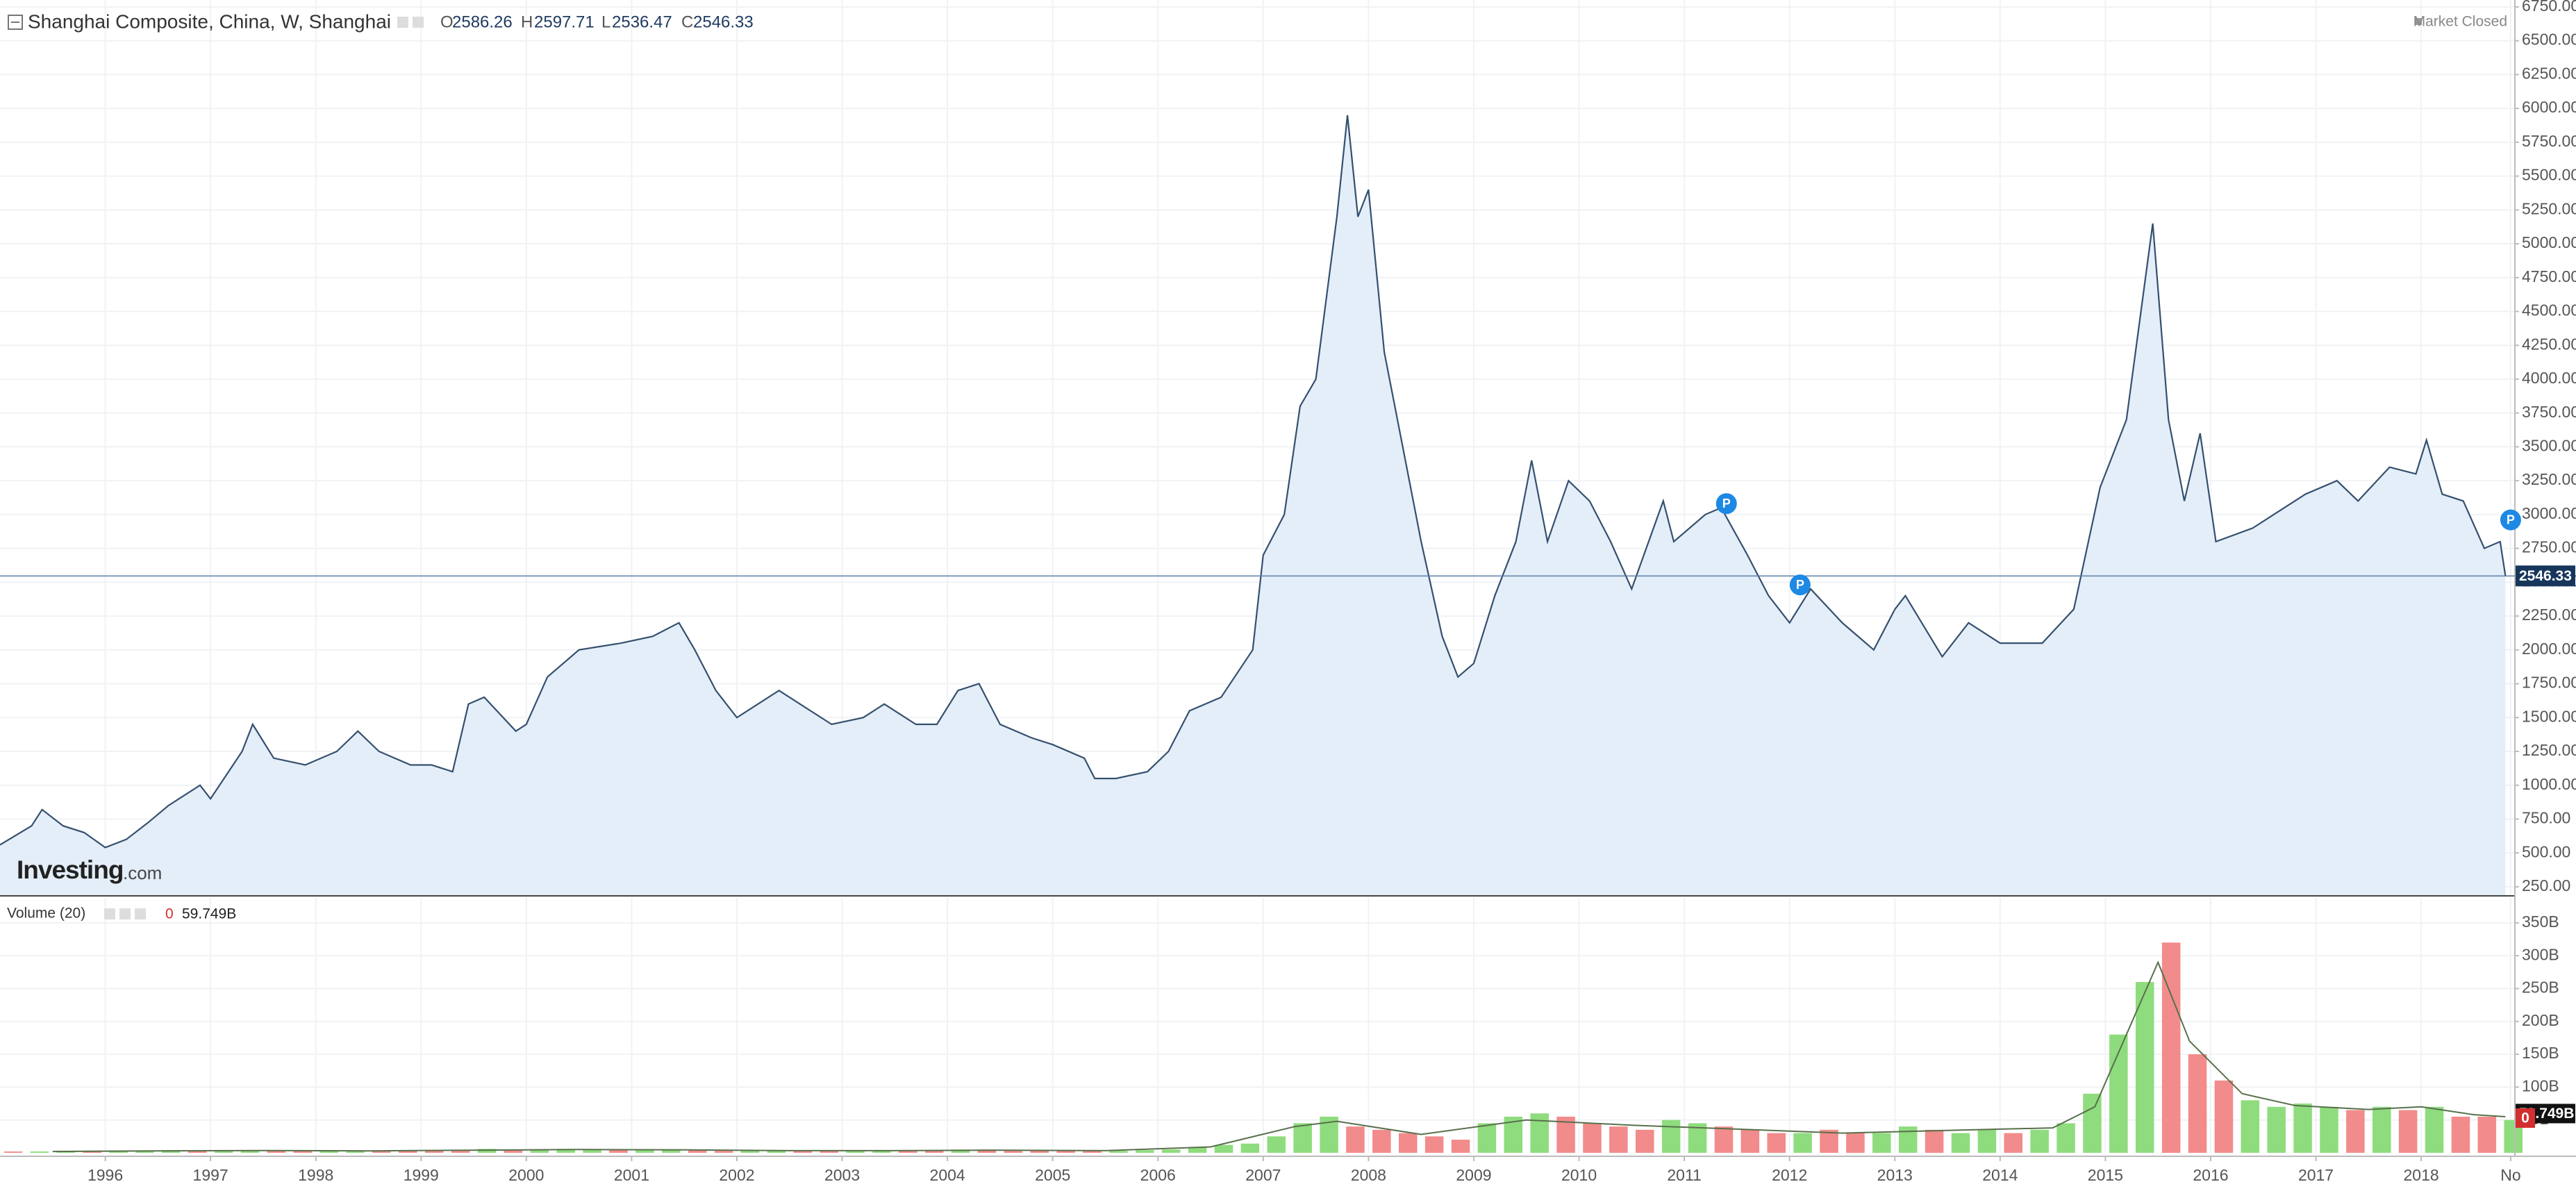 This screenshot has height=1191, width=2576. What do you see at coordinates (2540, 987) in the screenshot?
I see `y-tick-label: 250B` at bounding box center [2540, 987].